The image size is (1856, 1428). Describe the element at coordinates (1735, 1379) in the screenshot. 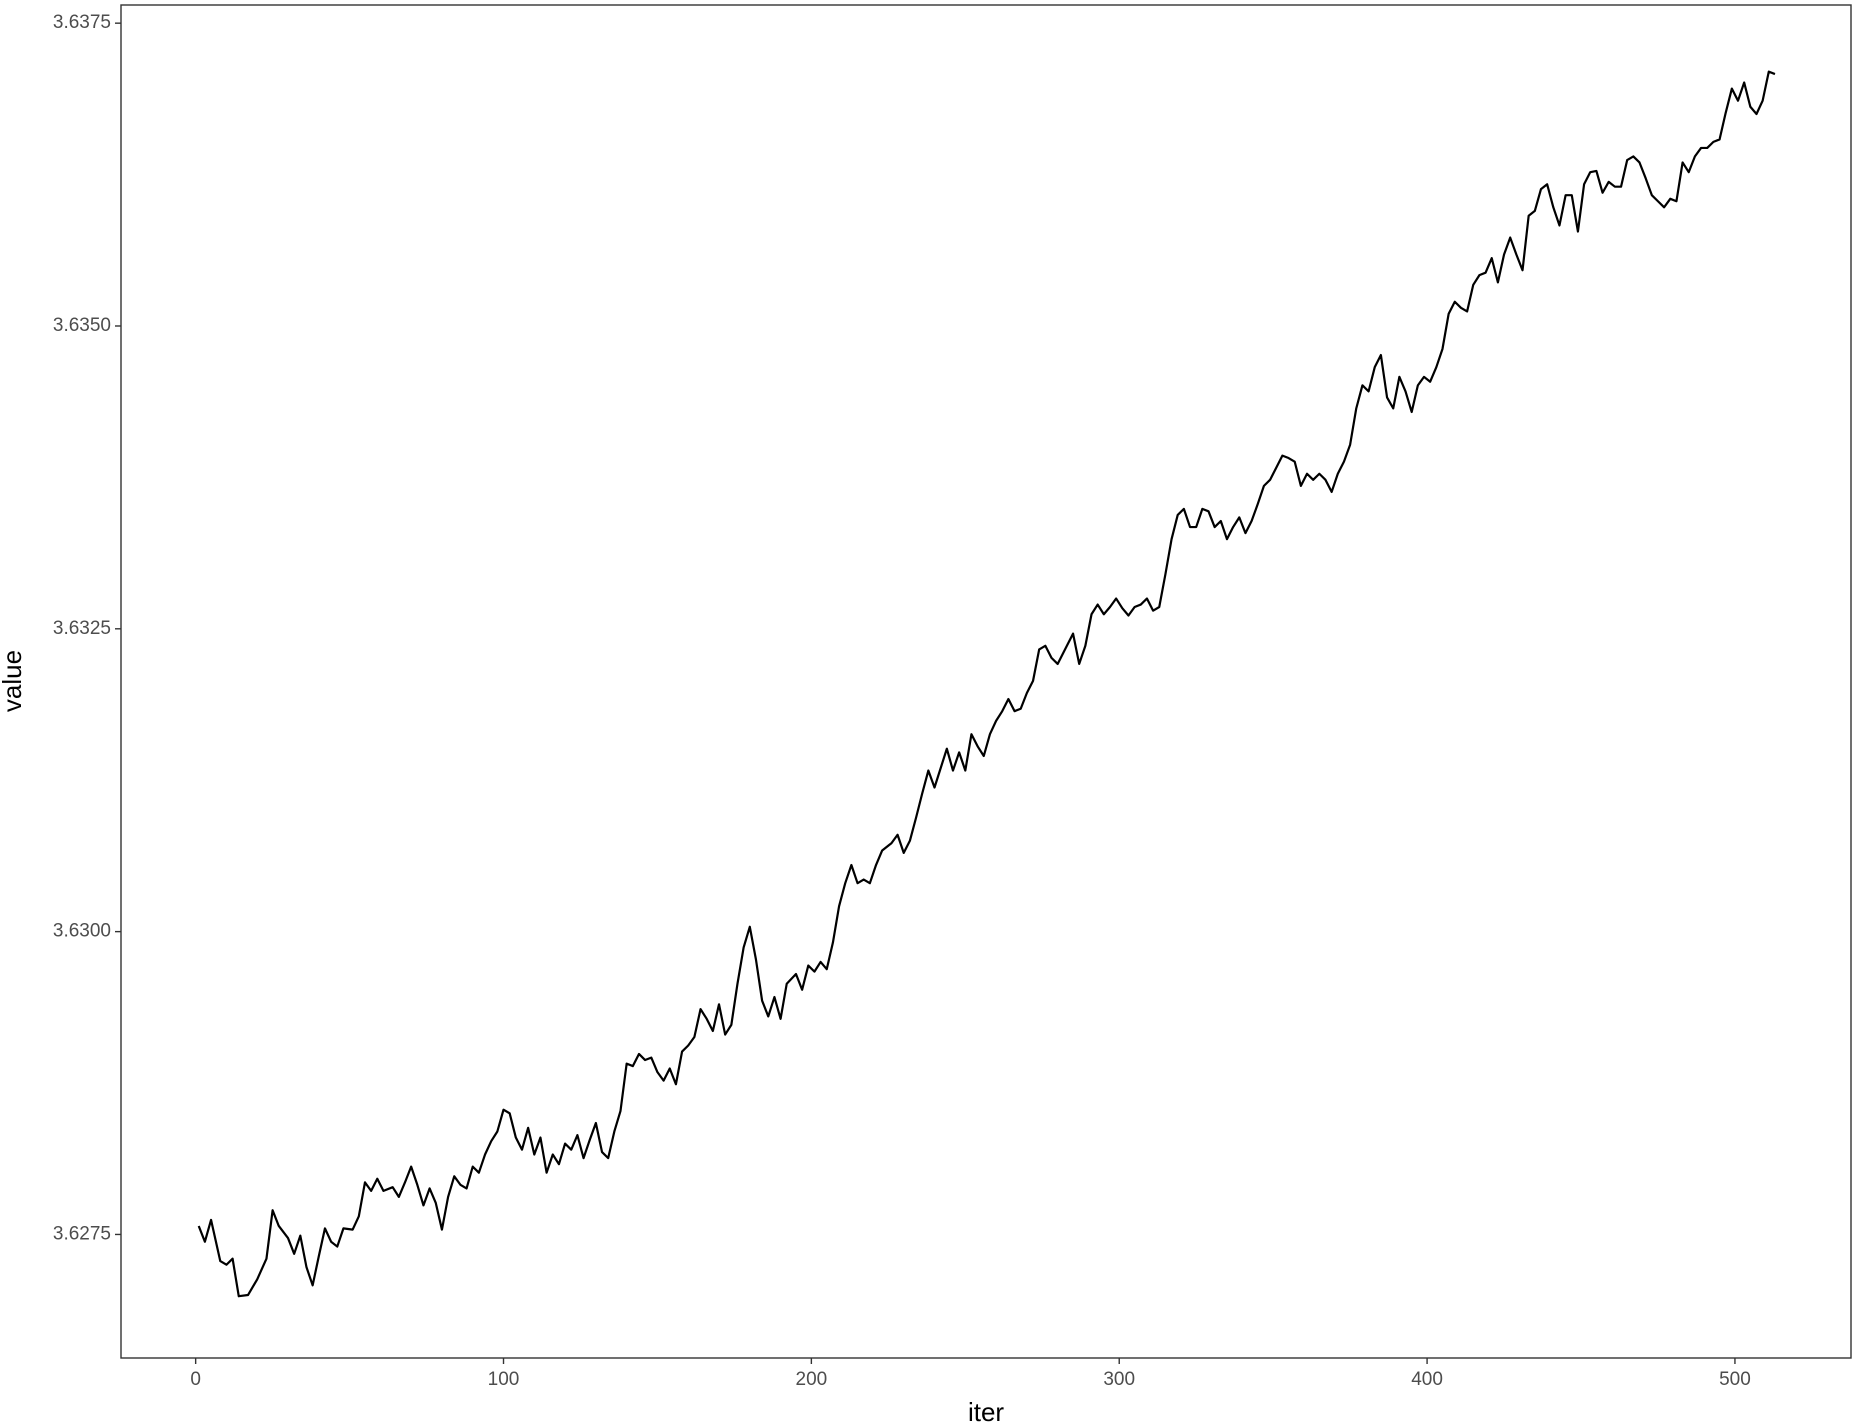

I see `x-tick-label: 500` at that location.